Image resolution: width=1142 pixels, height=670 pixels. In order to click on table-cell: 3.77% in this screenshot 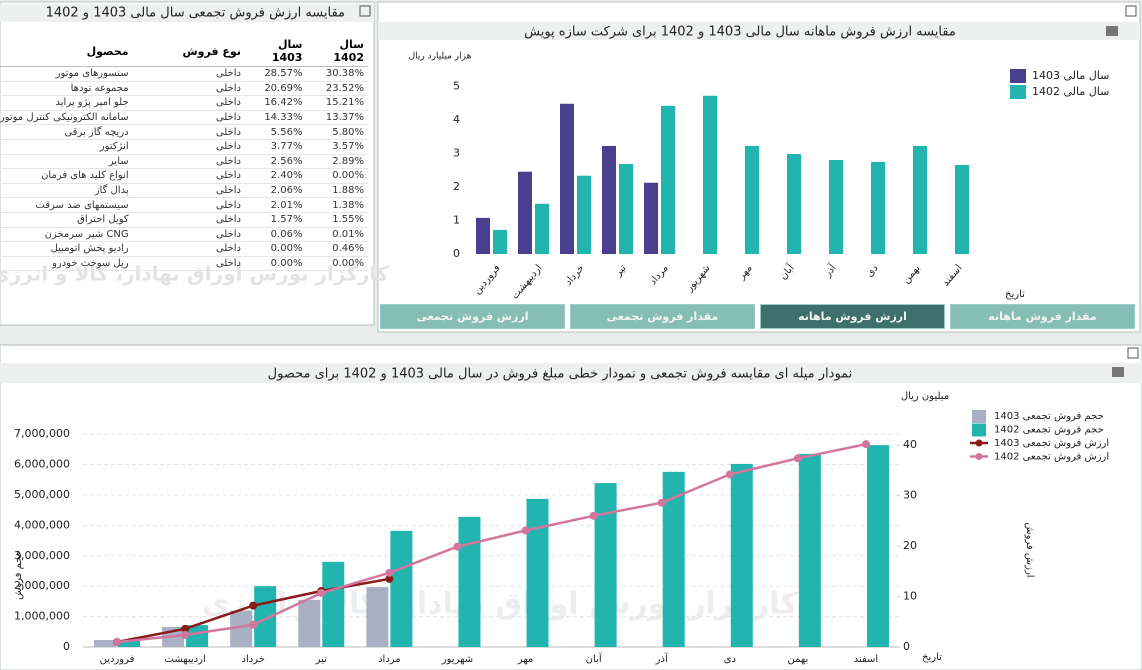, I will do `click(275, 147)`.